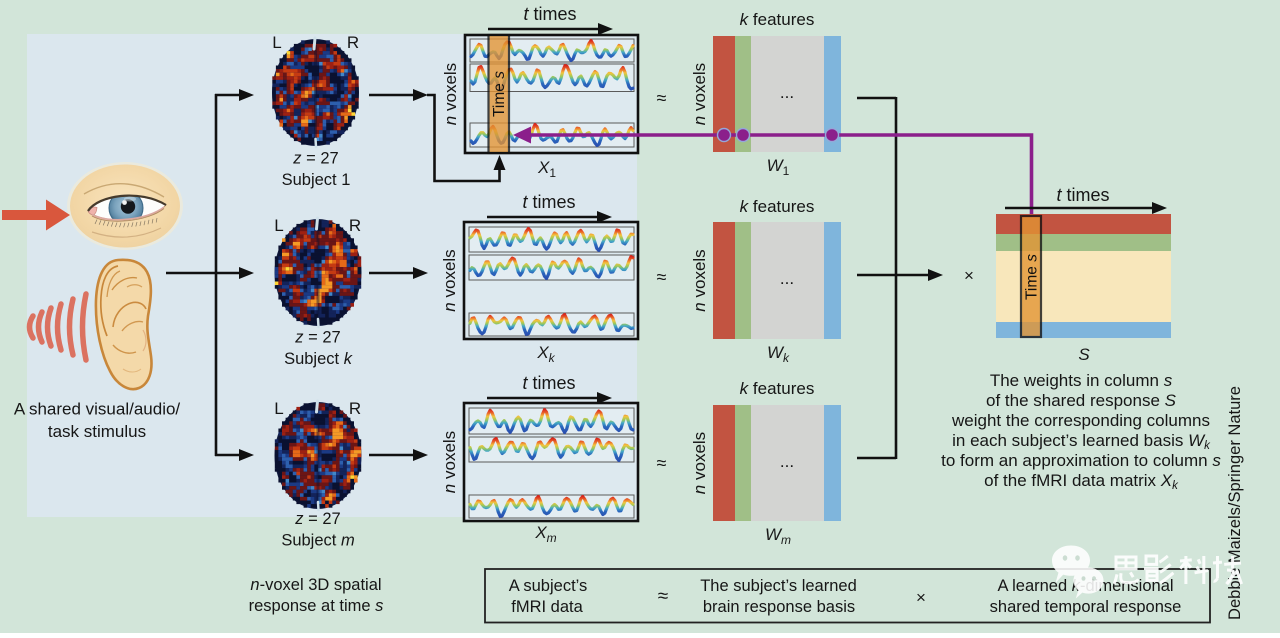 The image size is (1280, 638). What do you see at coordinates (1081, 460) in the screenshot?
I see `svg-text:to form an approximation to co: to form an approximation to column s` at bounding box center [1081, 460].